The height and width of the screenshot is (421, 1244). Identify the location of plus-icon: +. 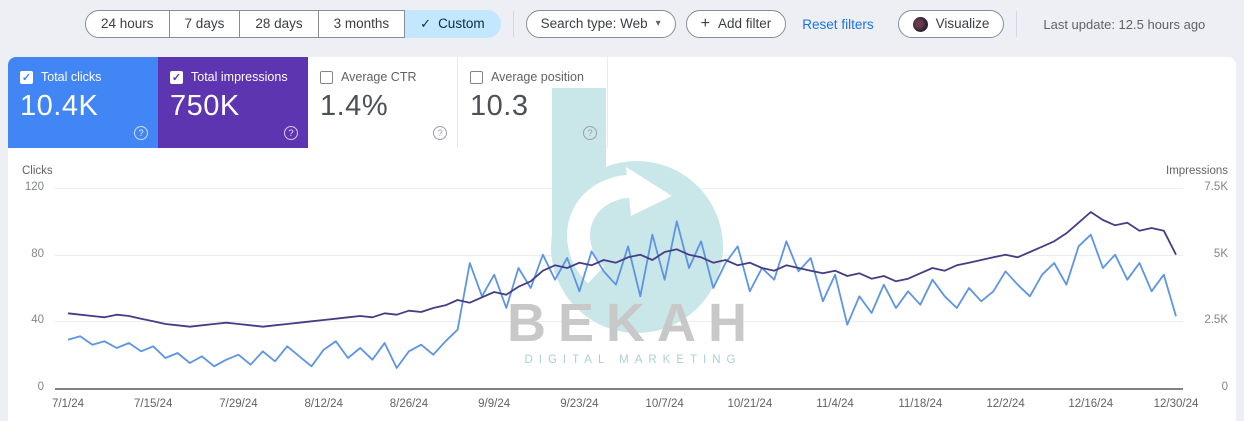
(705, 23).